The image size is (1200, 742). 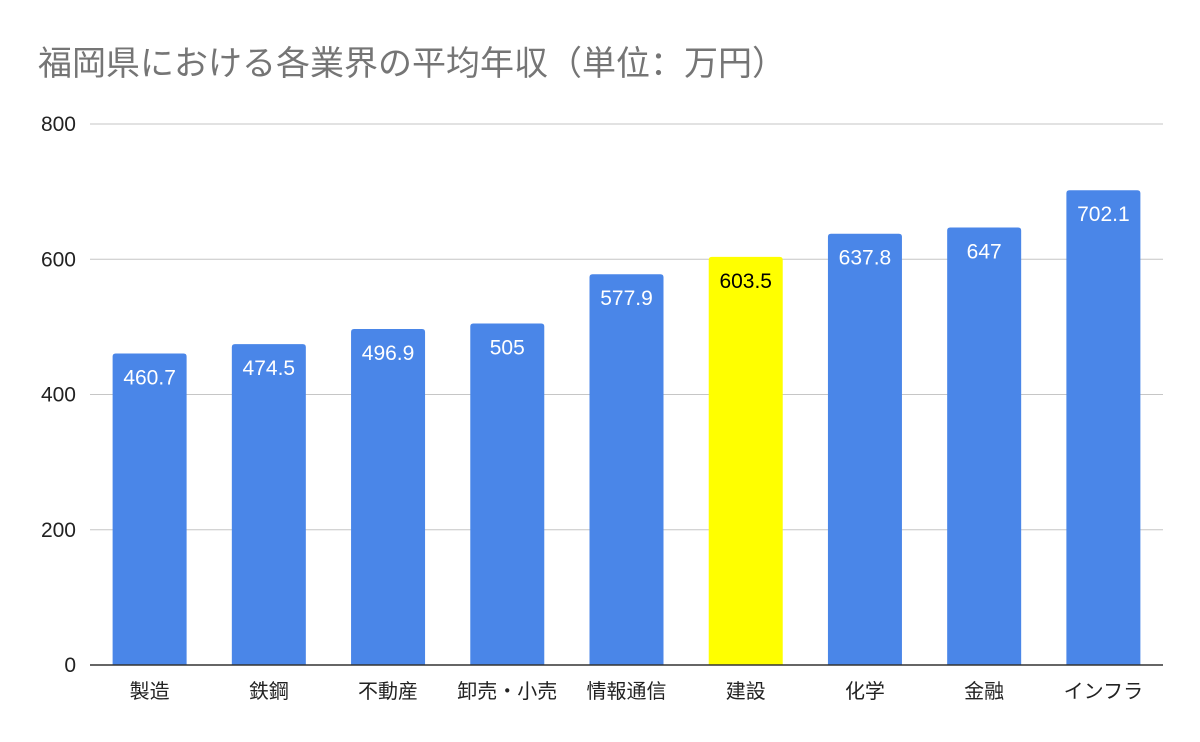 What do you see at coordinates (58, 124) in the screenshot?
I see `y-tick-label: 800` at bounding box center [58, 124].